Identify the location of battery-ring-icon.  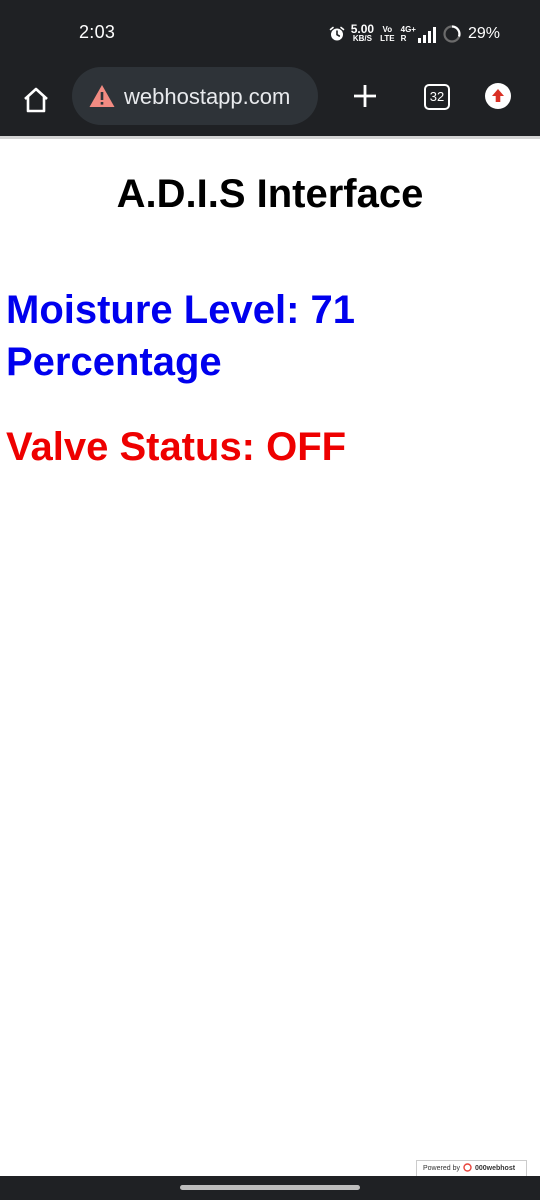
(452, 34).